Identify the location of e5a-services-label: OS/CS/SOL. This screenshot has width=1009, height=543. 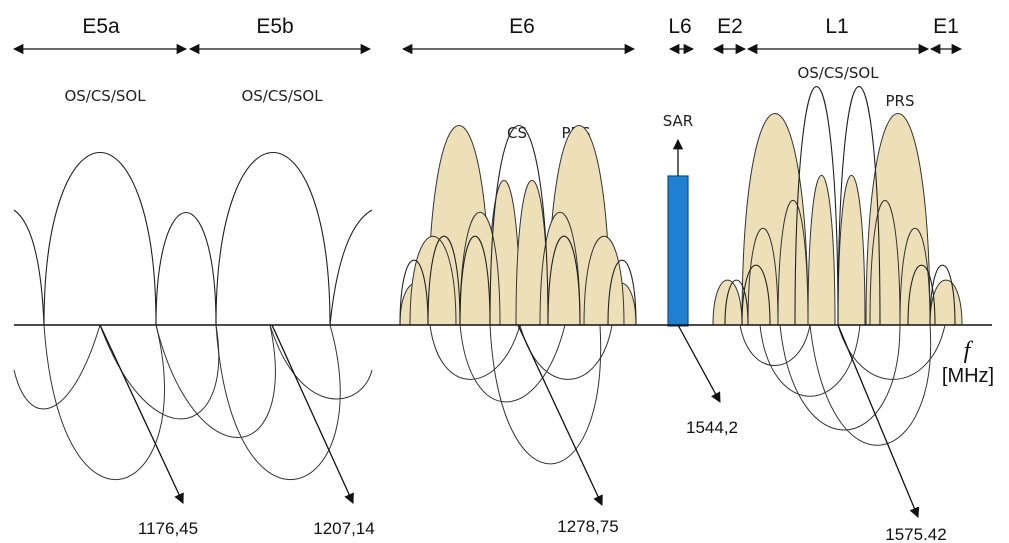
(105, 96).